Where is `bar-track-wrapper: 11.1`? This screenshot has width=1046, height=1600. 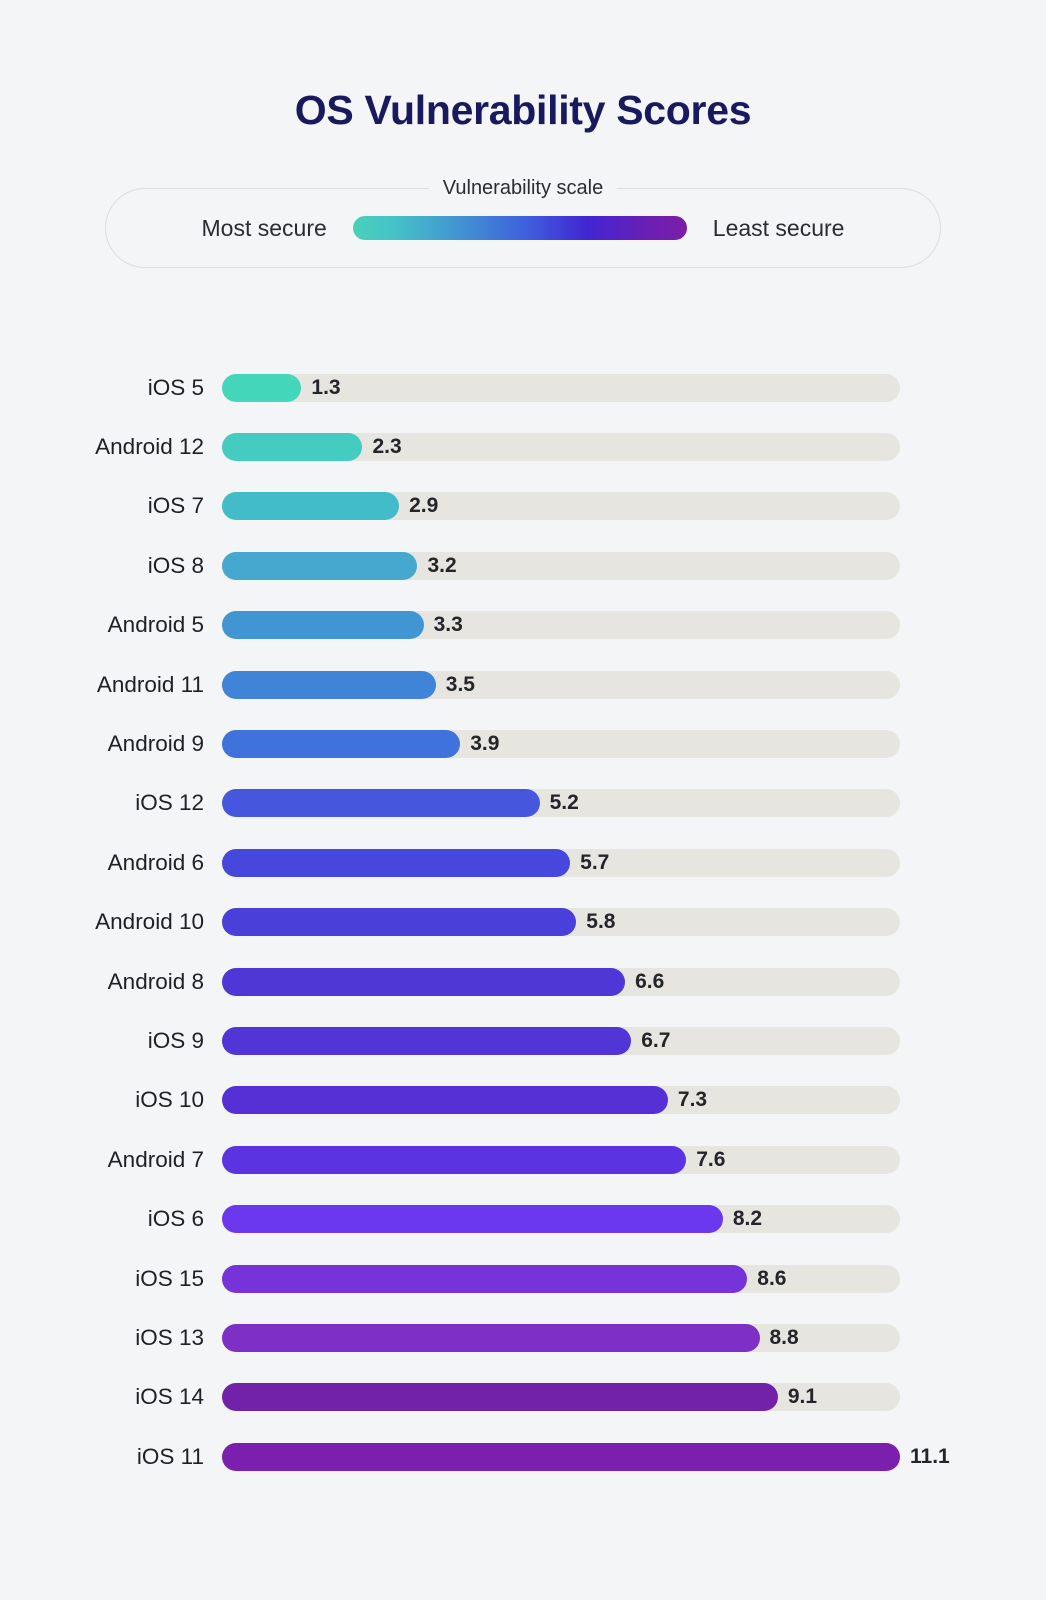 bar-track-wrapper: 11.1 is located at coordinates (586, 1456).